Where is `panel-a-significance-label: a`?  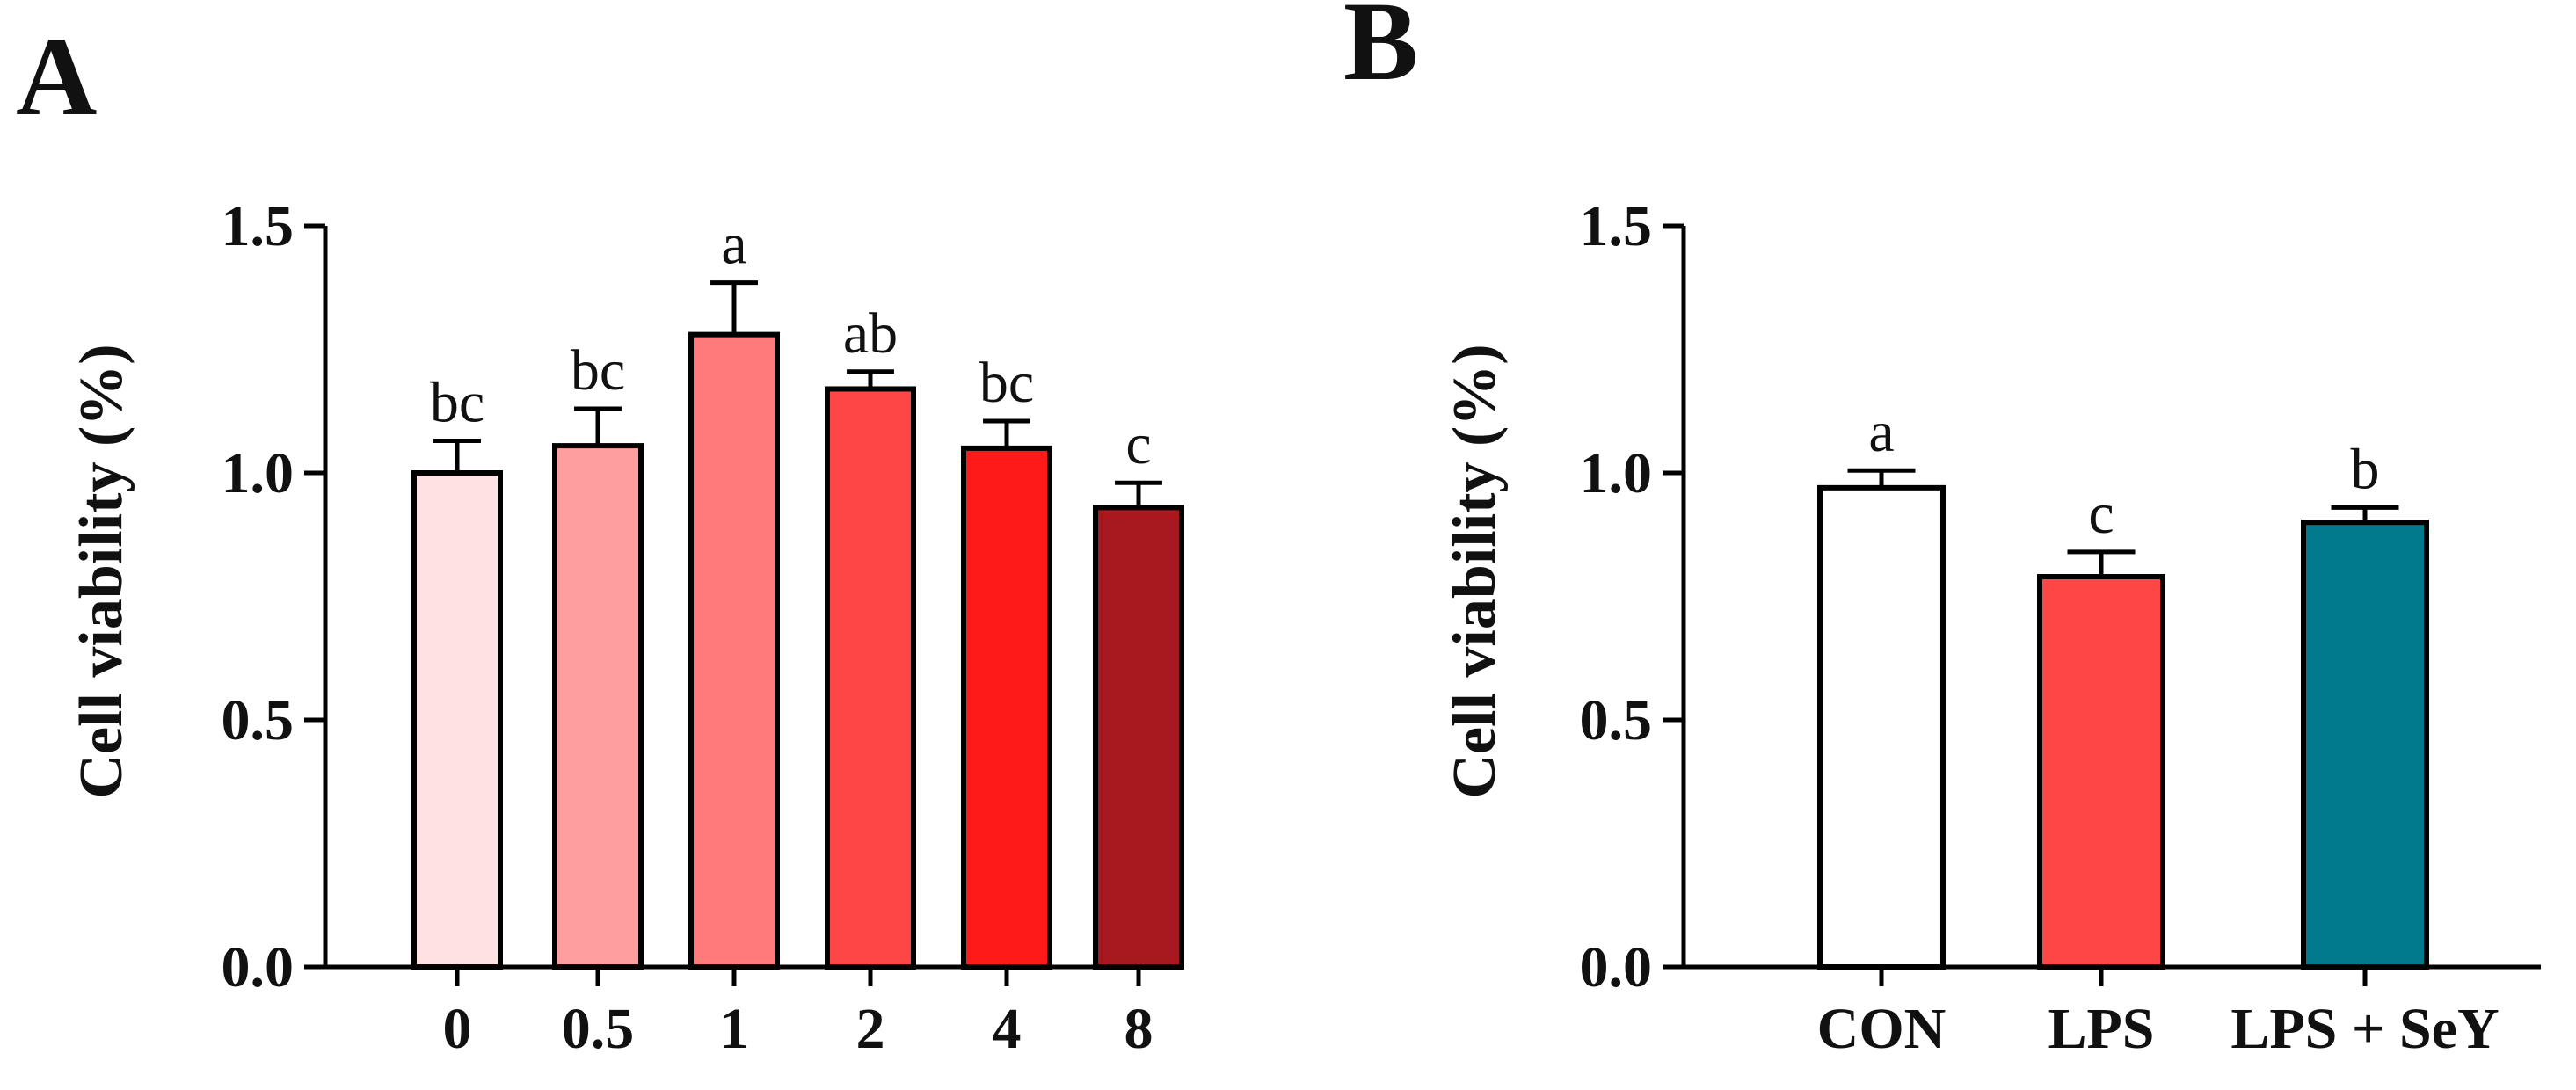 panel-a-significance-label: a is located at coordinates (733, 245).